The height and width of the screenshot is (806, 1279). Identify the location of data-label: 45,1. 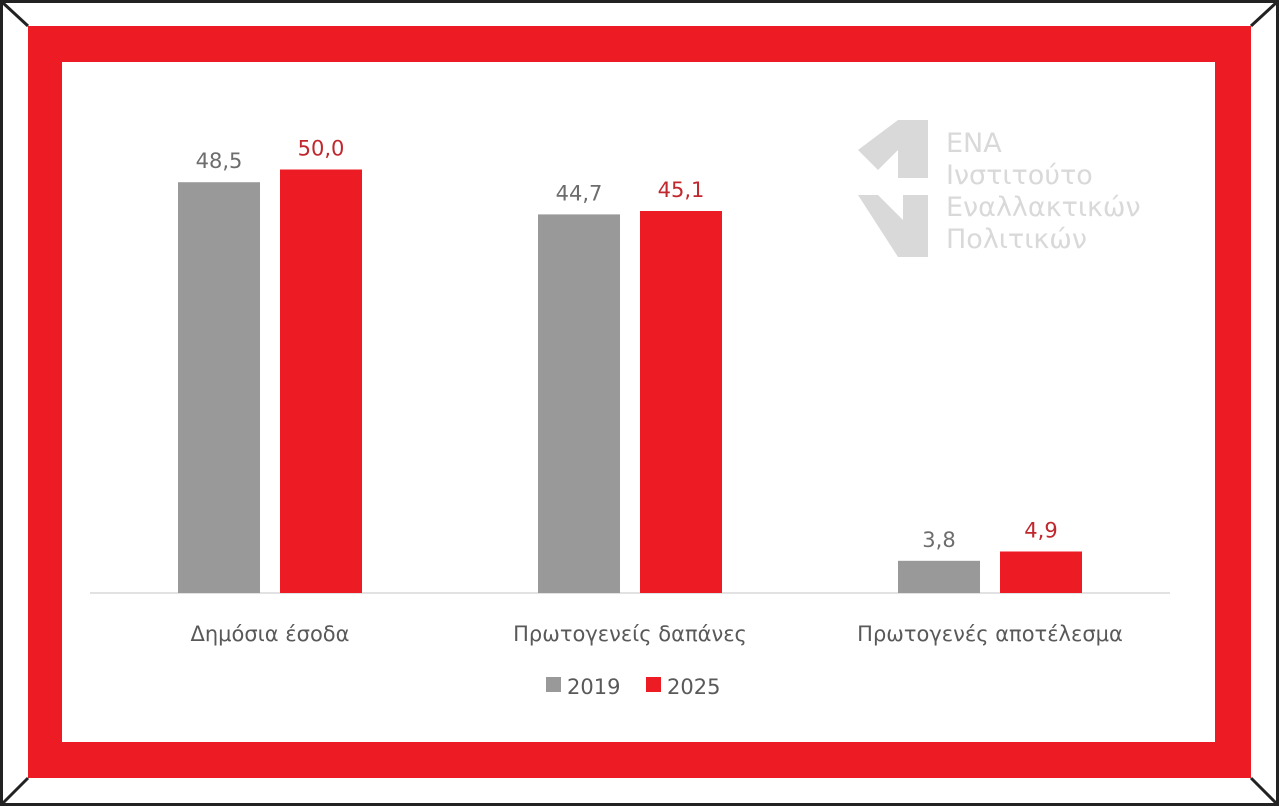
(681, 190).